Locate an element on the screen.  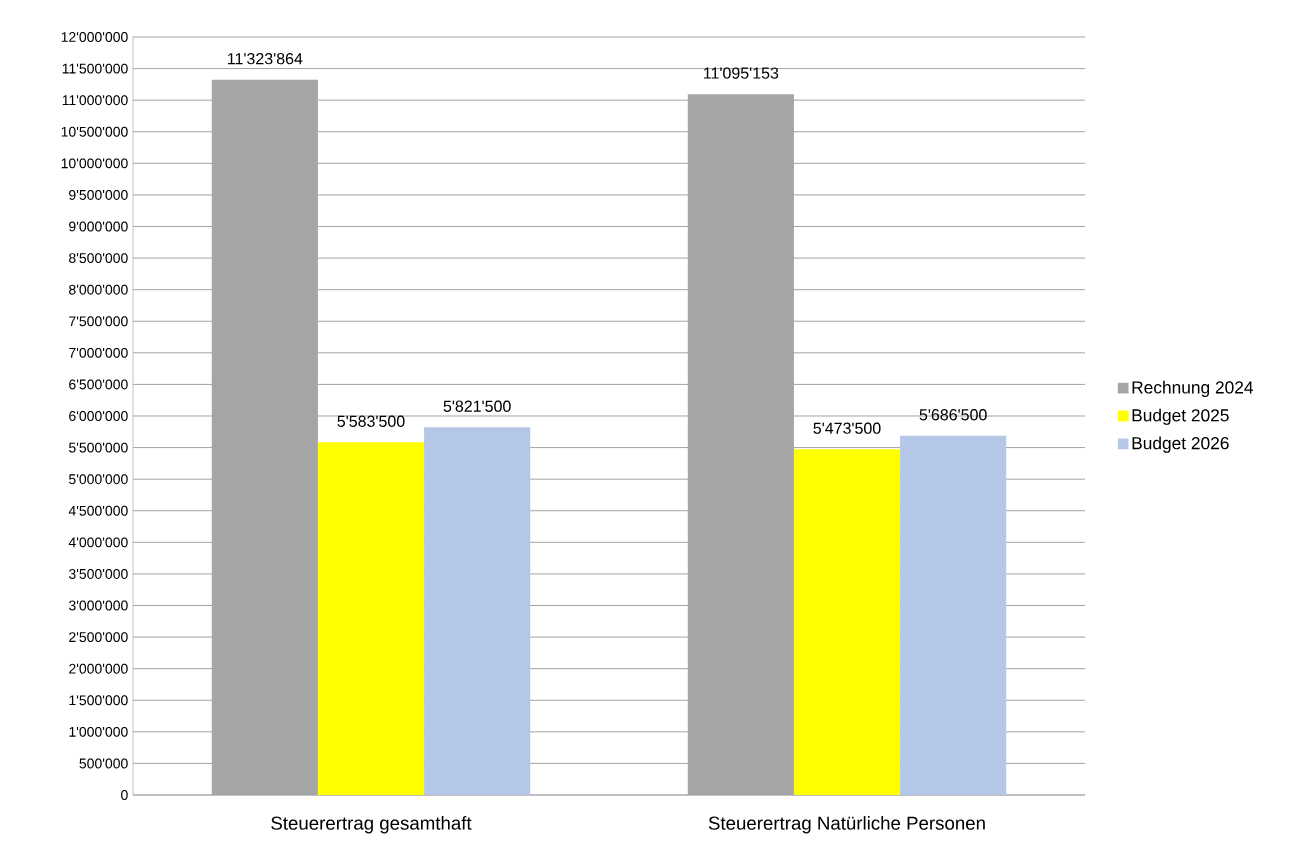
legend-label: Rechnung 2024 is located at coordinates (1193, 388).